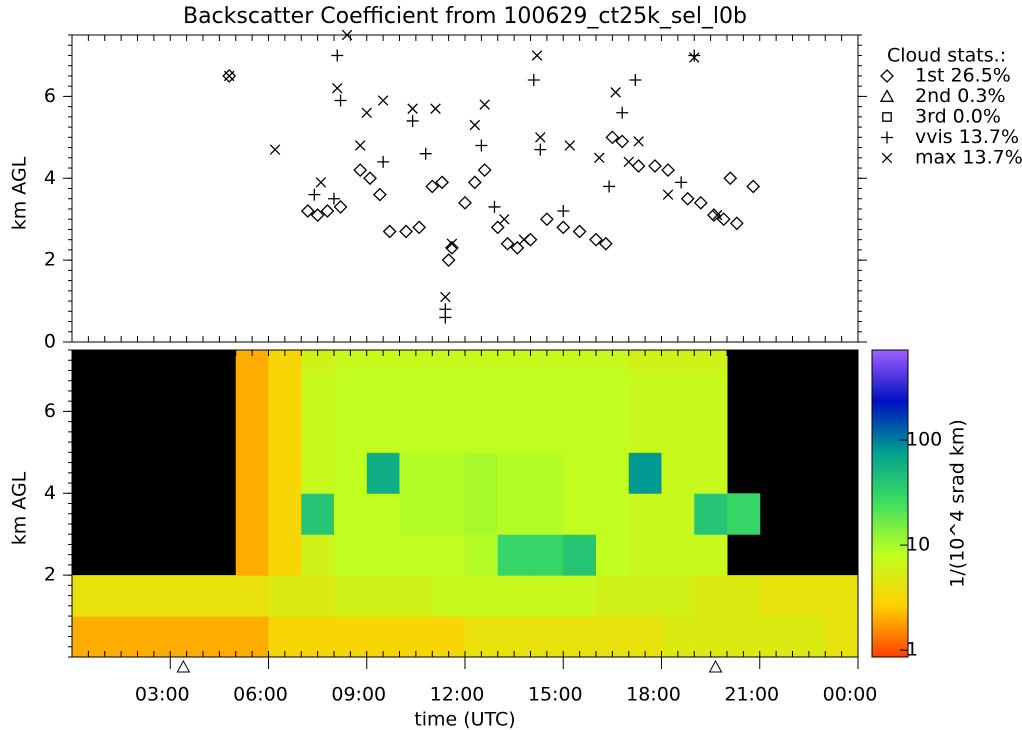 This screenshot has width=1022, height=730. I want to click on legend-label: 3rd 0.0%, so click(958, 117).